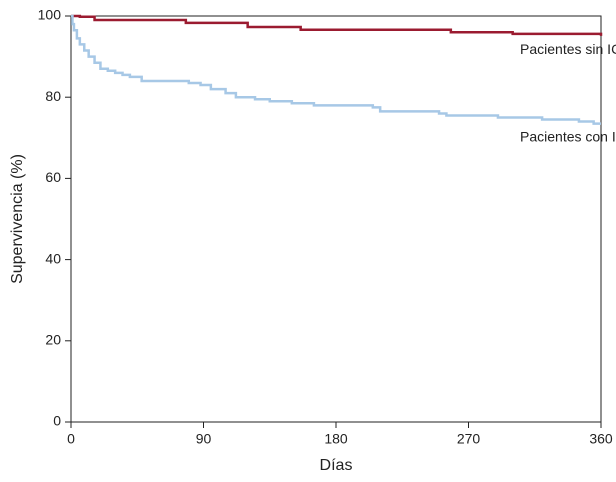 This screenshot has width=616, height=482. I want to click on x-tick-label: 90, so click(204, 439).